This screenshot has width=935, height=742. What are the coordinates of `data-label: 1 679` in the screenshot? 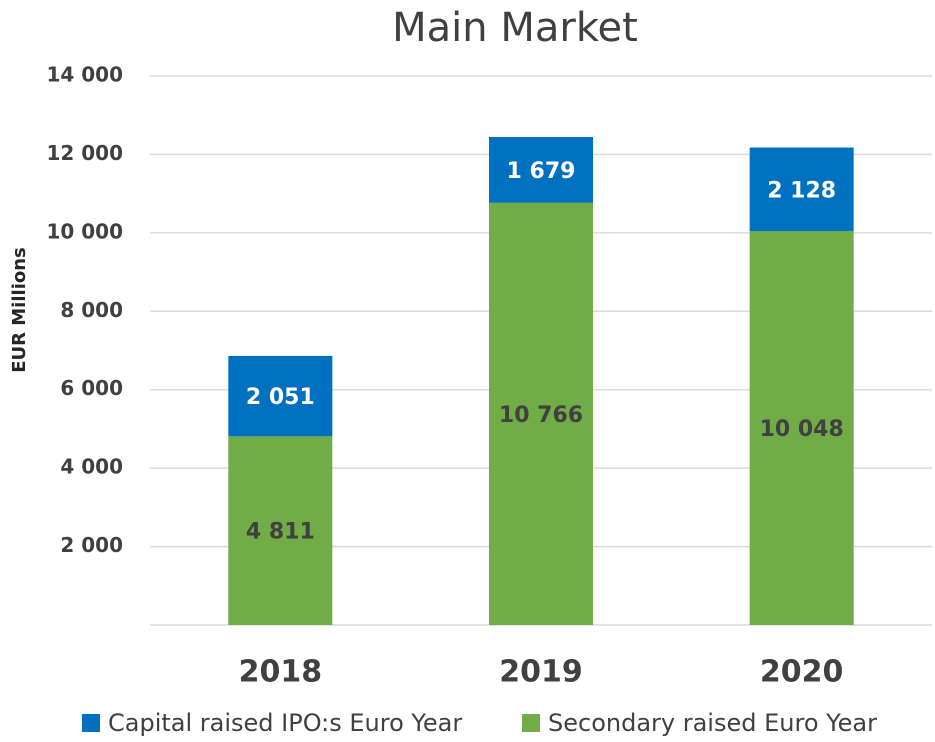 It's located at (541, 171).